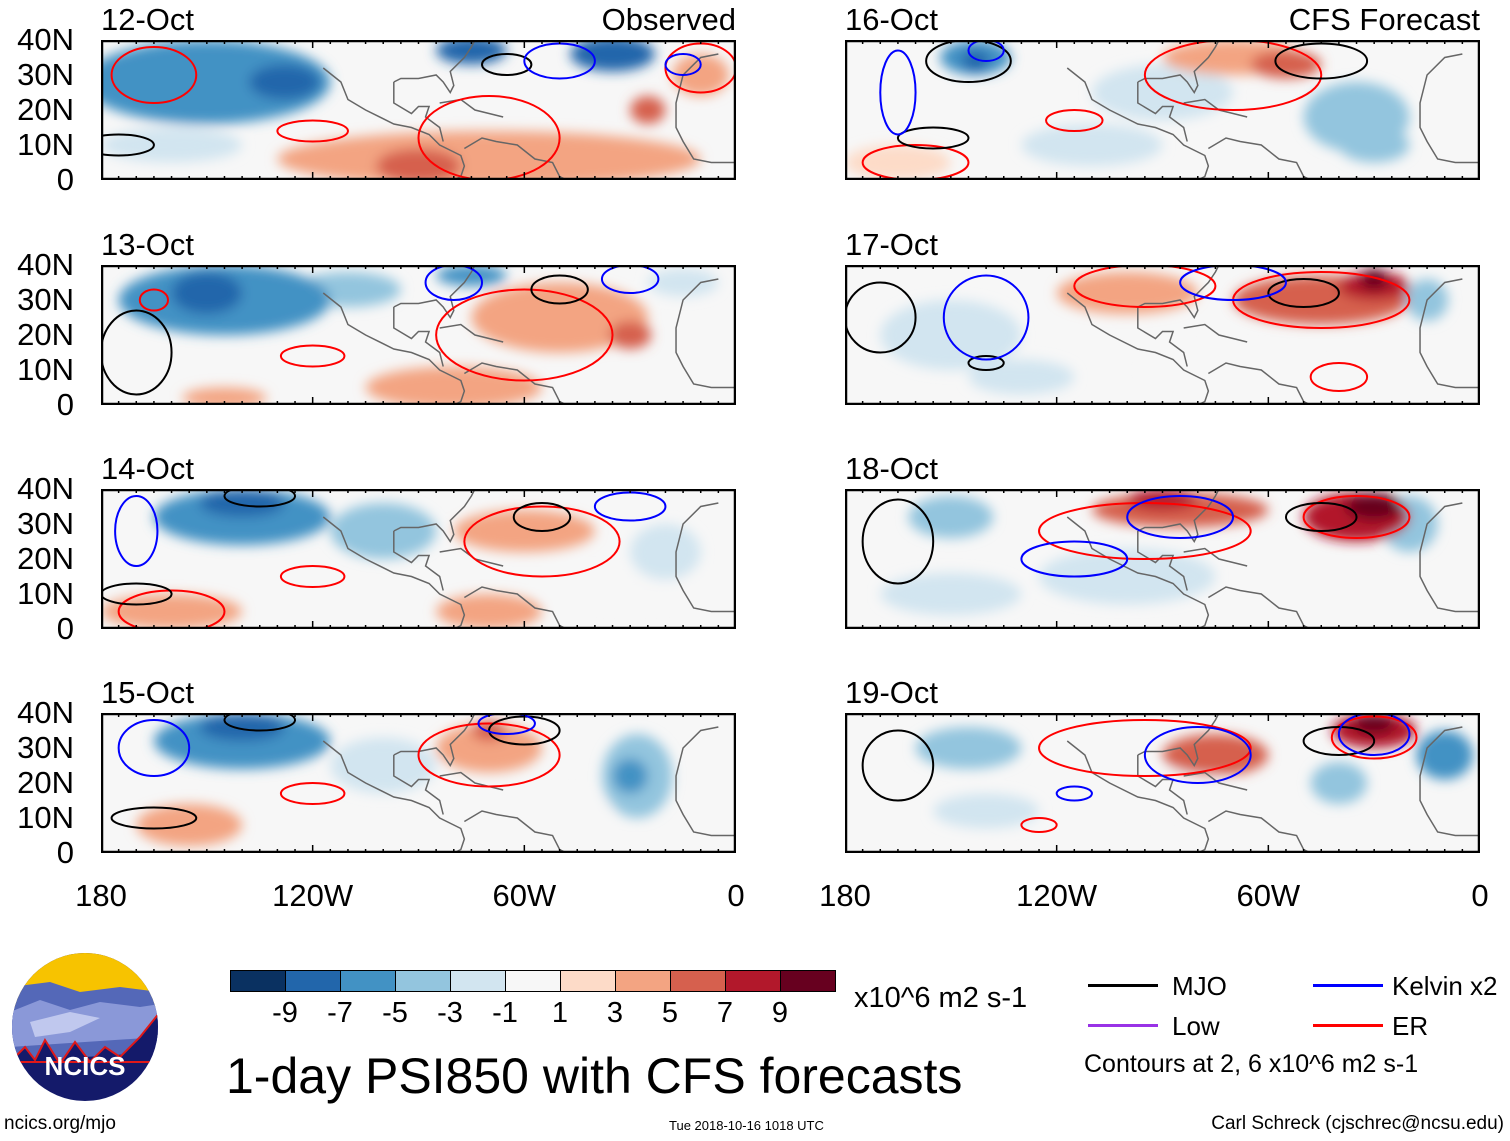 This screenshot has width=1510, height=1141. Describe the element at coordinates (450, 1013) in the screenshot. I see `colorbar-label: -3` at that location.